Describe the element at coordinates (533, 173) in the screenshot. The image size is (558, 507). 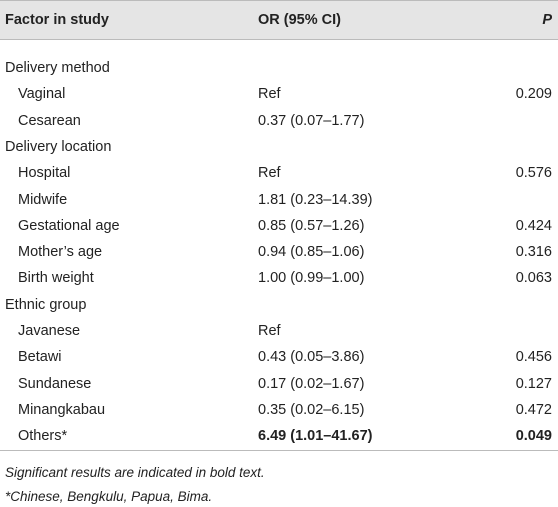
I see `row-p: 0.576` at that location.